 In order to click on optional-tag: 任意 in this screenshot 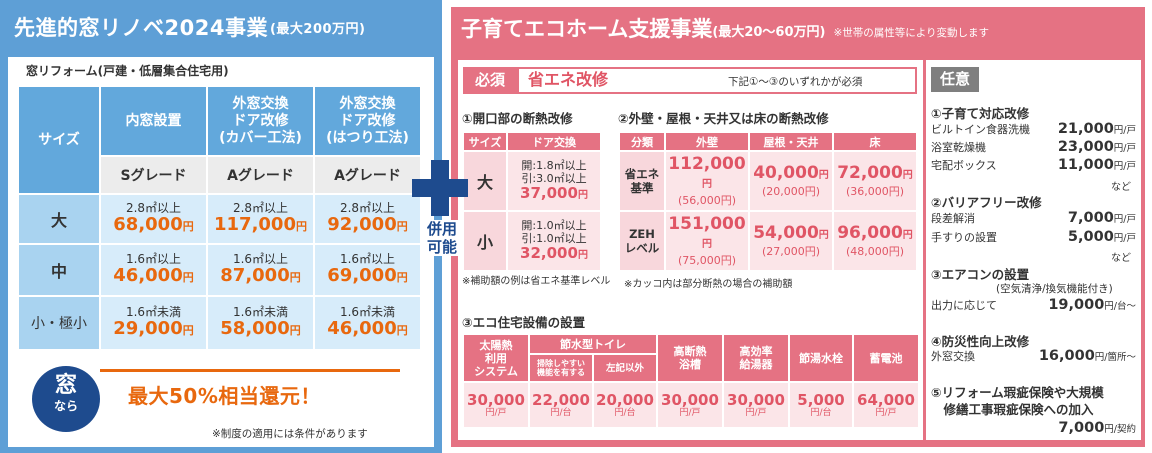, I will do `click(955, 79)`.